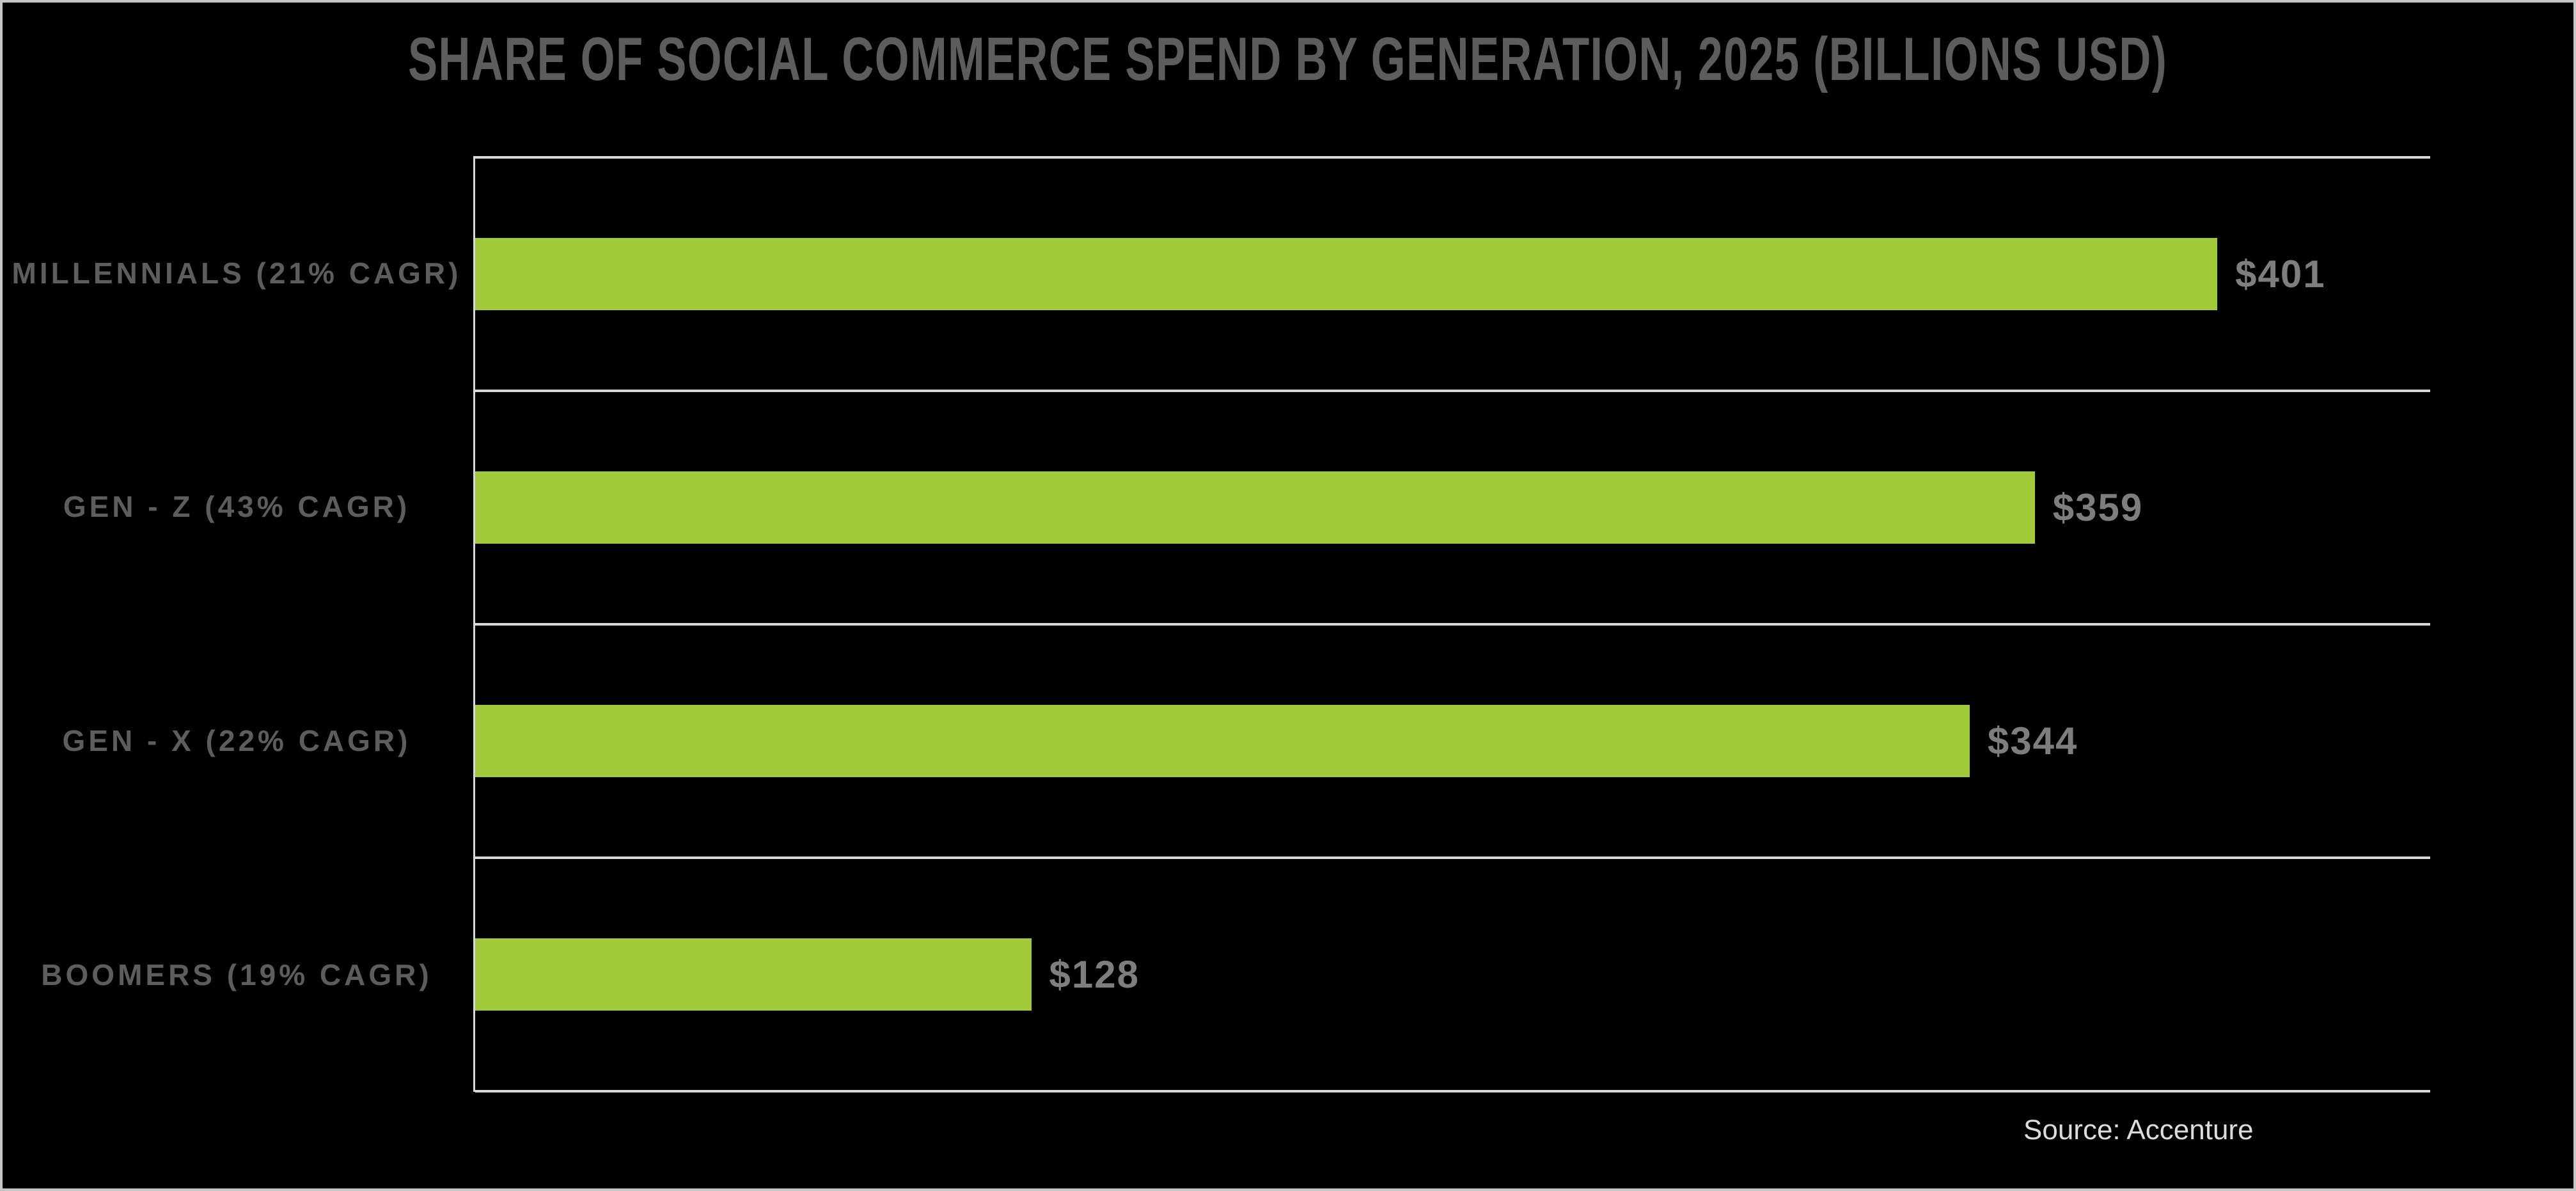 Image resolution: width=2576 pixels, height=1191 pixels. I want to click on bar-boomers, so click(753, 974).